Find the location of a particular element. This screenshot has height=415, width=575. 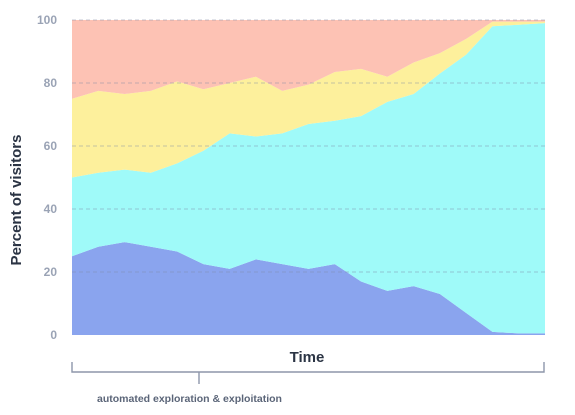

x-axis-label: Time is located at coordinates (307, 357).